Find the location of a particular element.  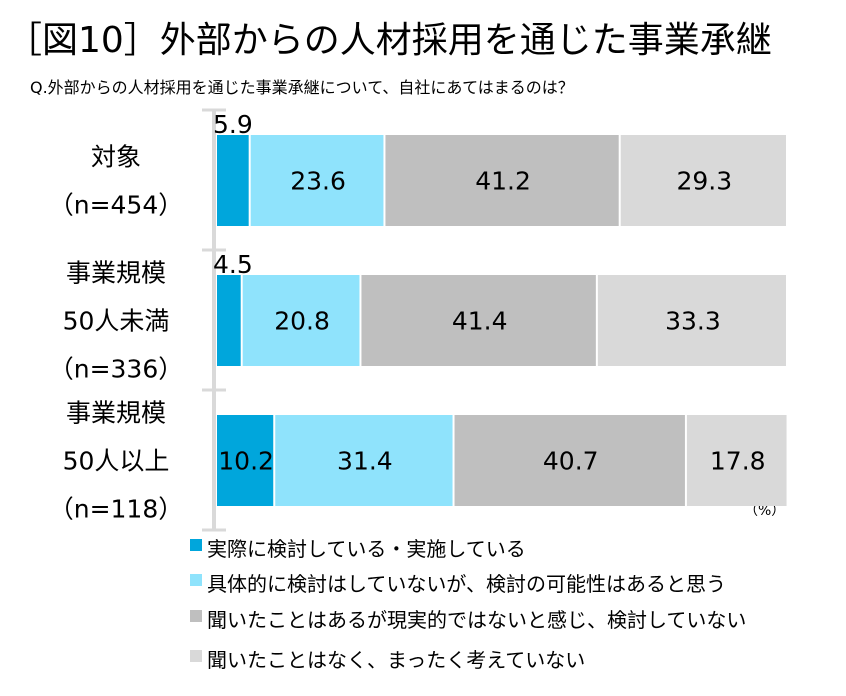

data-label: 20.8 is located at coordinates (302, 321).